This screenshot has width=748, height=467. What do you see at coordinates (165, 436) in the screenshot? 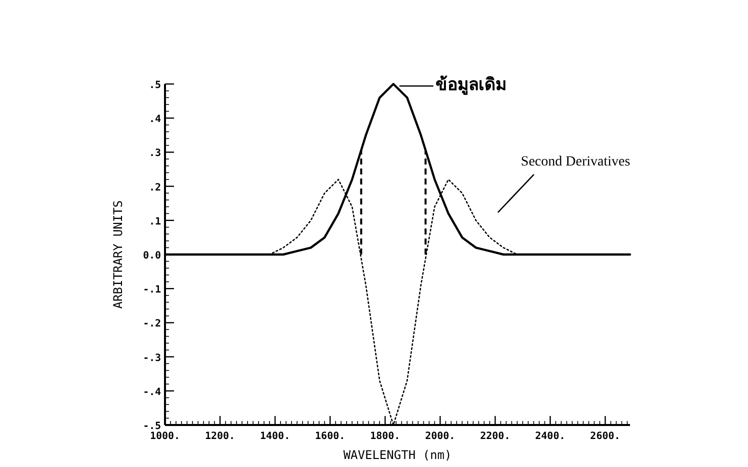
I see `x-tick-label: 1000.` at bounding box center [165, 436].